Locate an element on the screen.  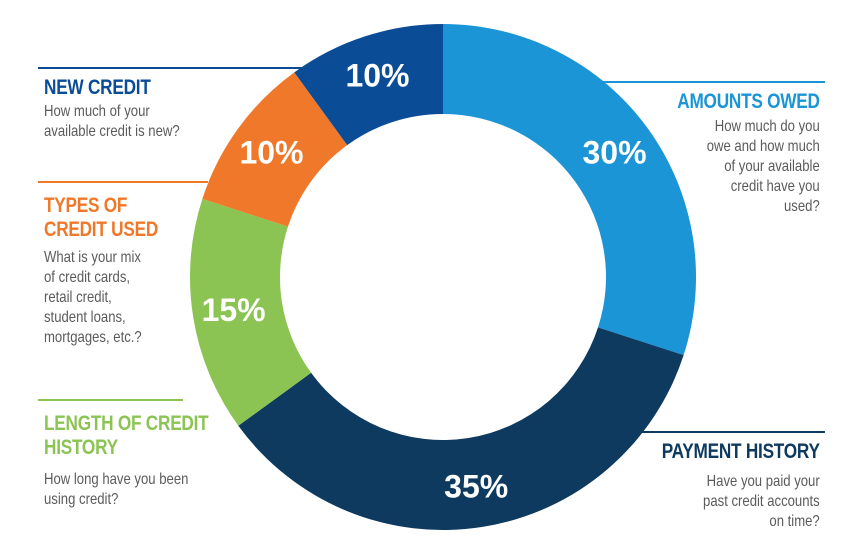
donut-segment-types-of-credit is located at coordinates (275, 149).